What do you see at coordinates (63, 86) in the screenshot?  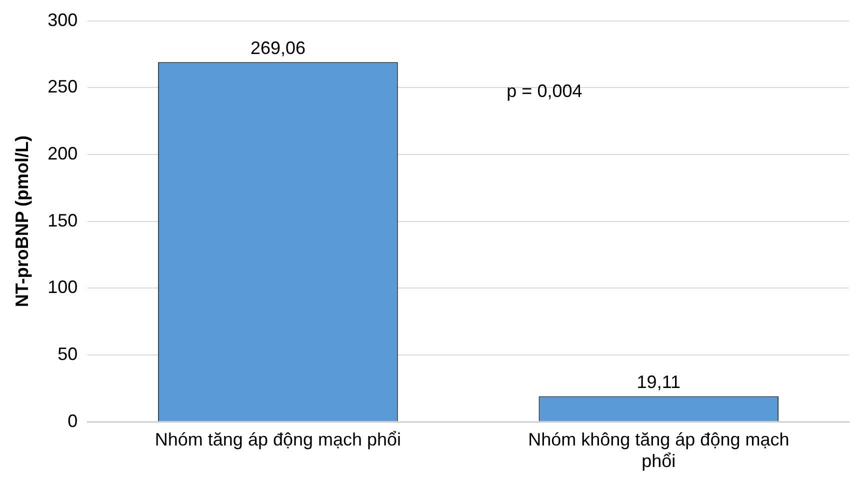 I see `y-tick-label: 250` at bounding box center [63, 86].